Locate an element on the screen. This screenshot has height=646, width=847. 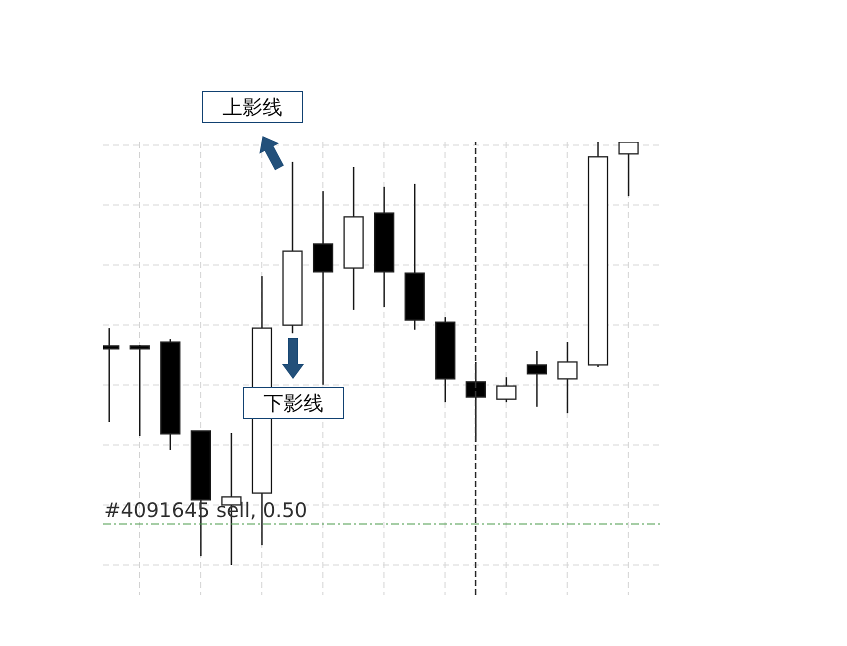
annotation: 下影线 is located at coordinates (293, 403).